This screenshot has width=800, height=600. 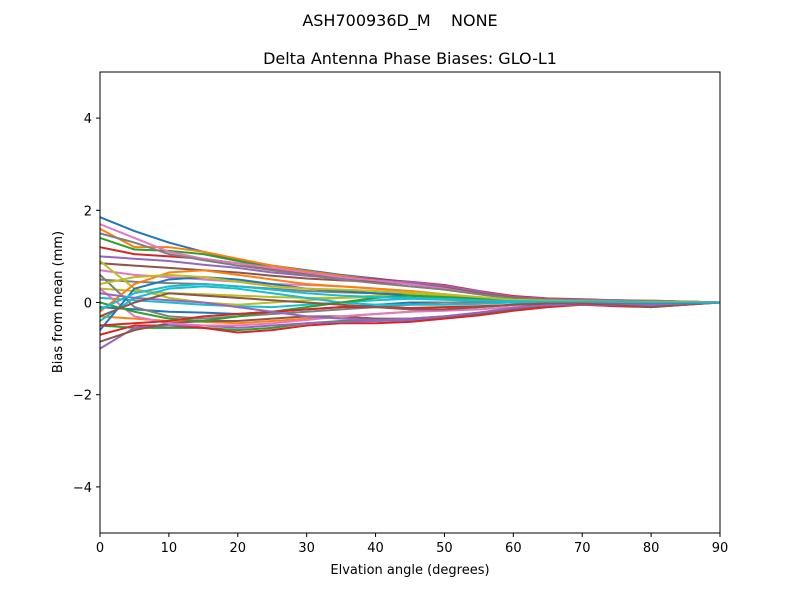 I want to click on x-axis-ticks: 0 10 20 30 40 50 60 70 80 90, so click(x=412, y=544).